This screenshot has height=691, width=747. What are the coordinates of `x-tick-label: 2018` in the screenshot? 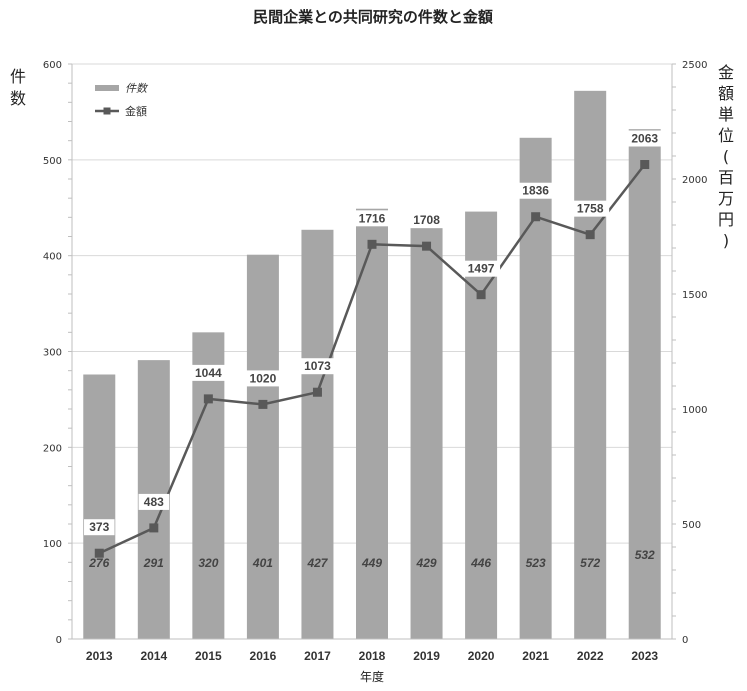 It's located at (372, 656).